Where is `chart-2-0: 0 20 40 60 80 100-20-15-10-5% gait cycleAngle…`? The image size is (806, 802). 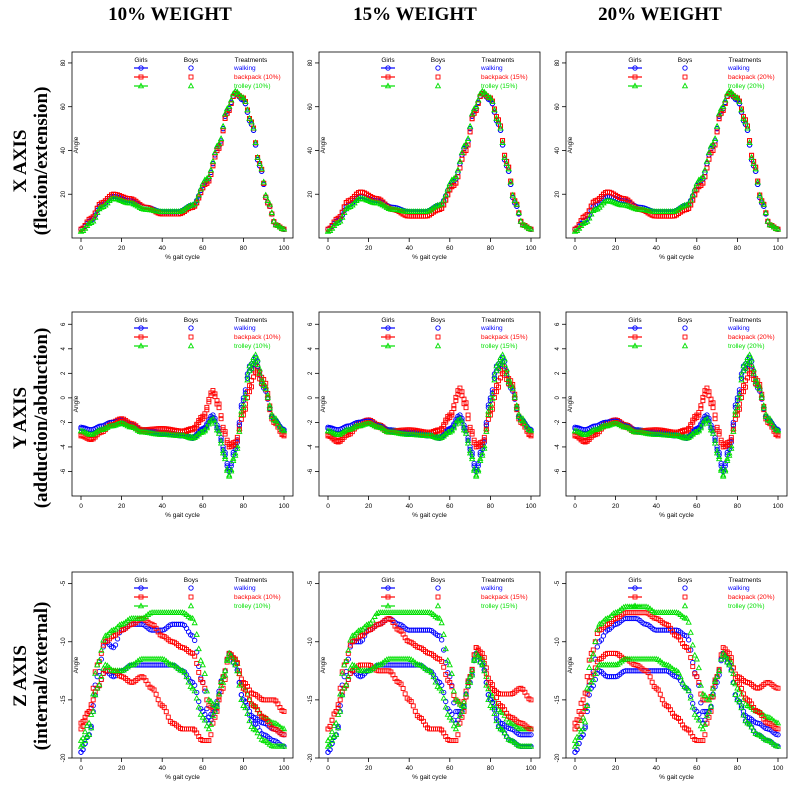
chart-2-0: 0 20 40 60 80 100-20-15-10-5% gait cycleAngle… is located at coordinates (177, 676).